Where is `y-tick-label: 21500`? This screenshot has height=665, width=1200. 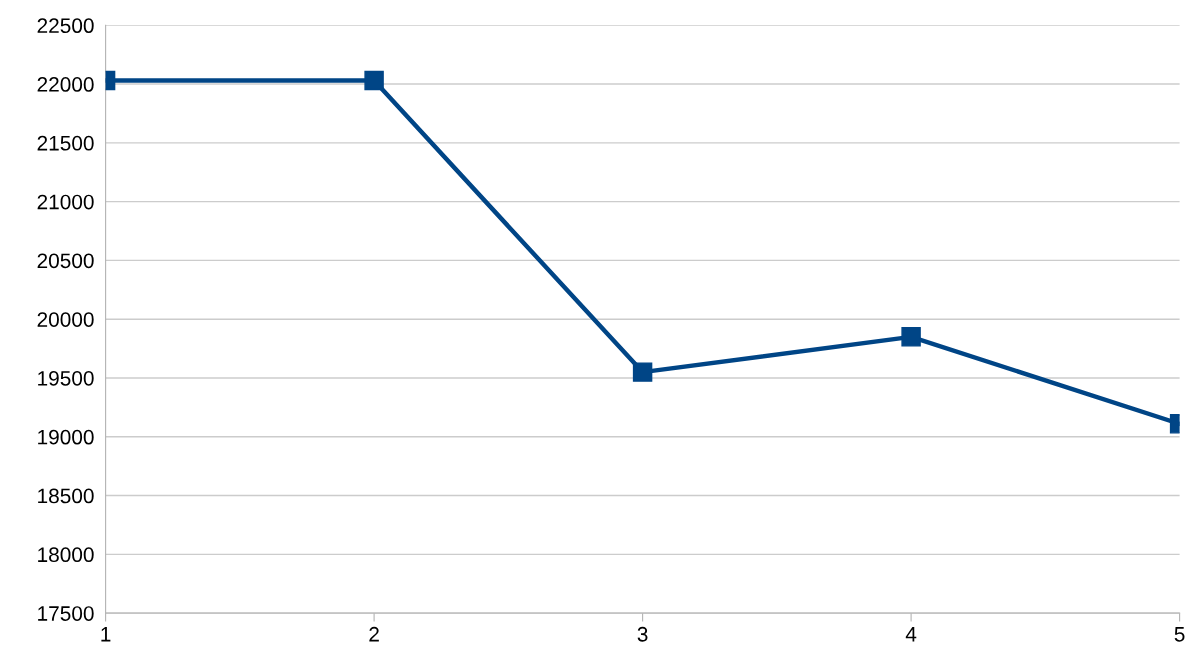 y-tick-label: 21500 is located at coordinates (65, 143).